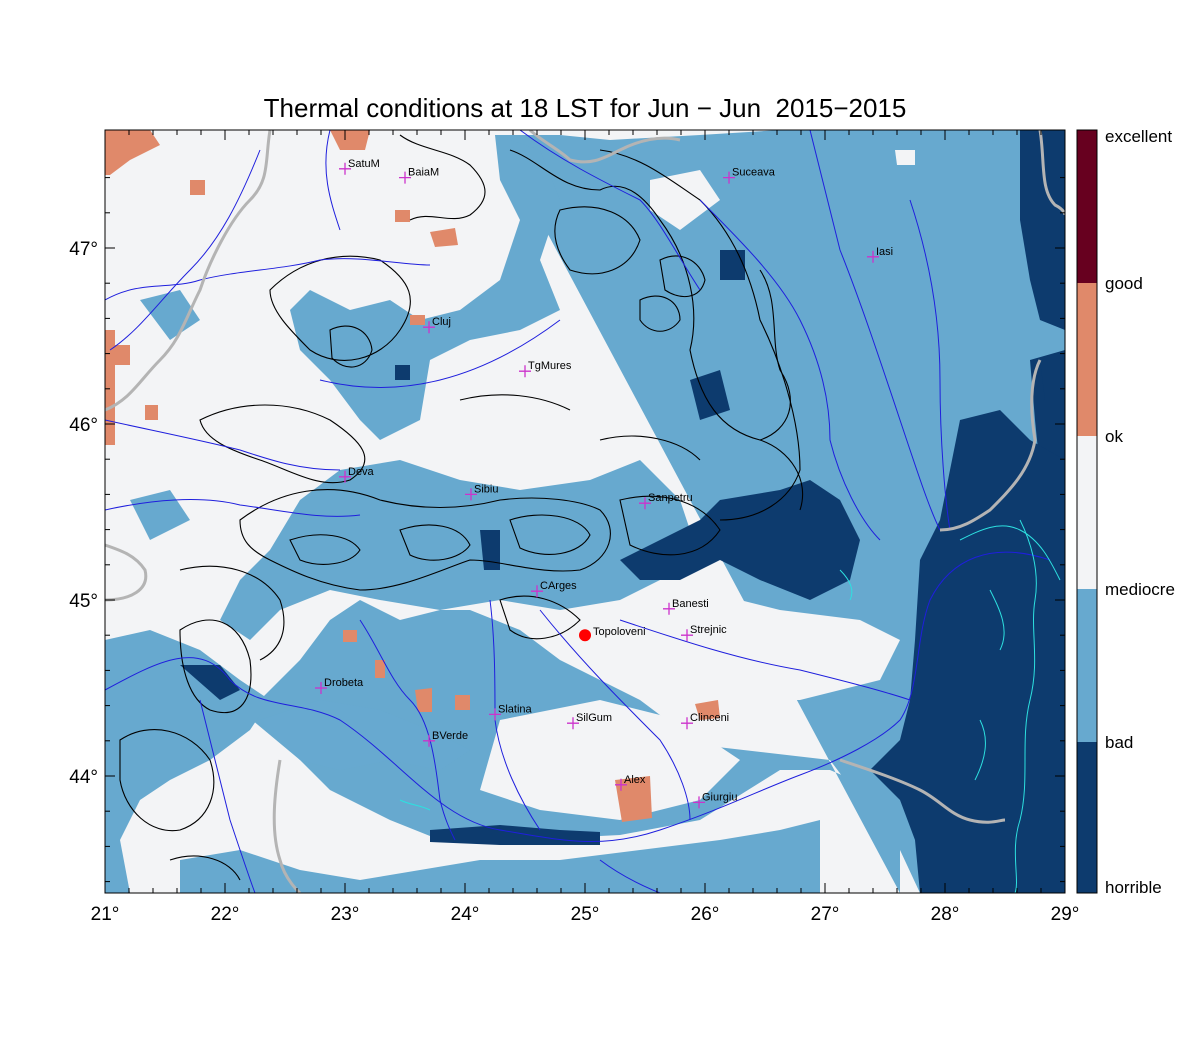 The image size is (1200, 1050). What do you see at coordinates (1124, 283) in the screenshot?
I see `legend-good: good` at bounding box center [1124, 283].